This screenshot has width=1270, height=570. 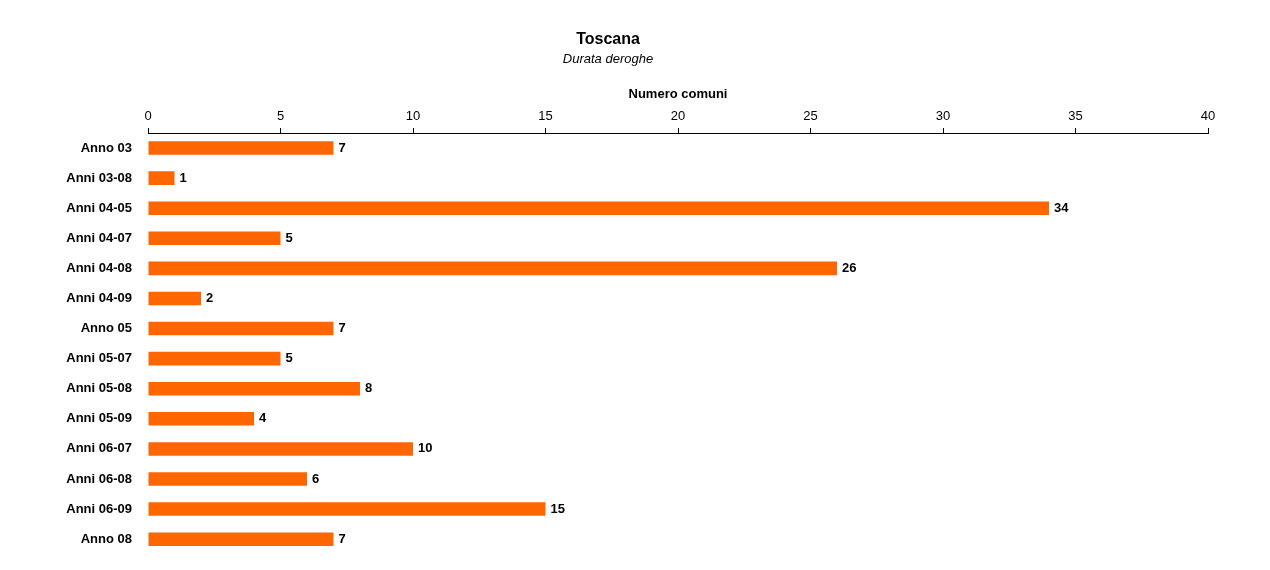 What do you see at coordinates (608, 58) in the screenshot?
I see `chart-subtitle: Durata deroghe` at bounding box center [608, 58].